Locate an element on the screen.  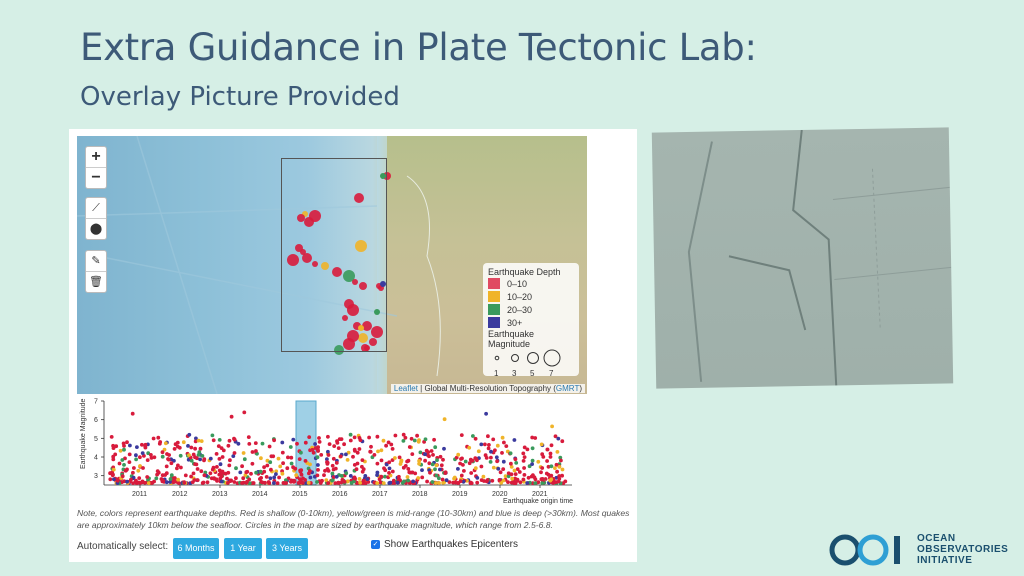
zoom-out-button: − is located at coordinates (96, 177).